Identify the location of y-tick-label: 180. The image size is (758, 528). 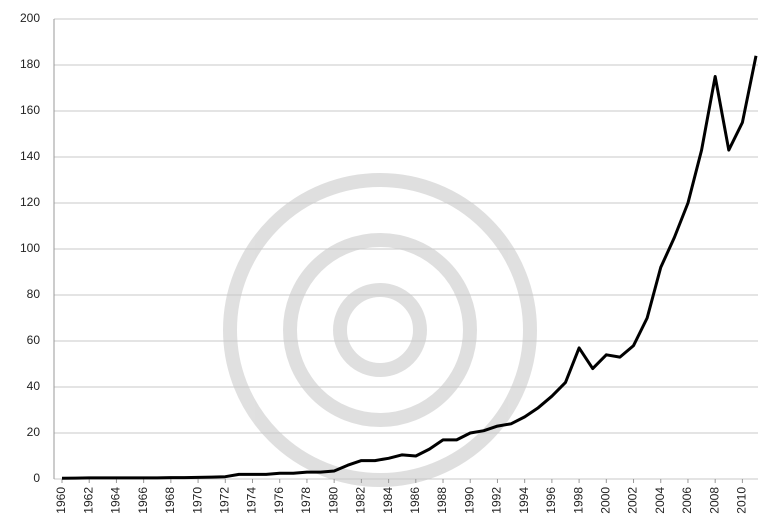
(30, 64).